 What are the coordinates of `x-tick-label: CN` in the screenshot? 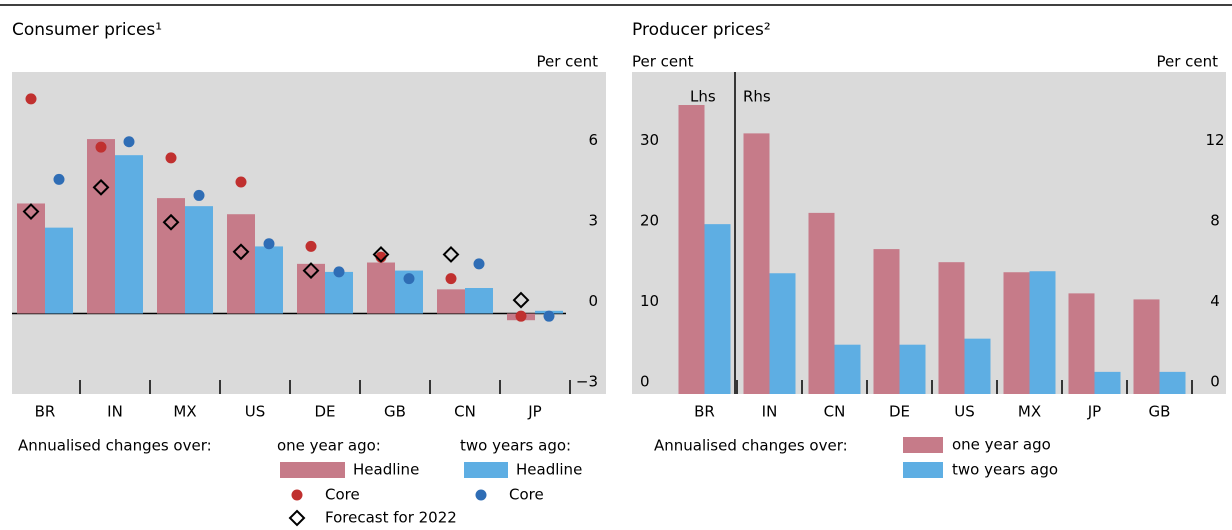 It's located at (465, 412).